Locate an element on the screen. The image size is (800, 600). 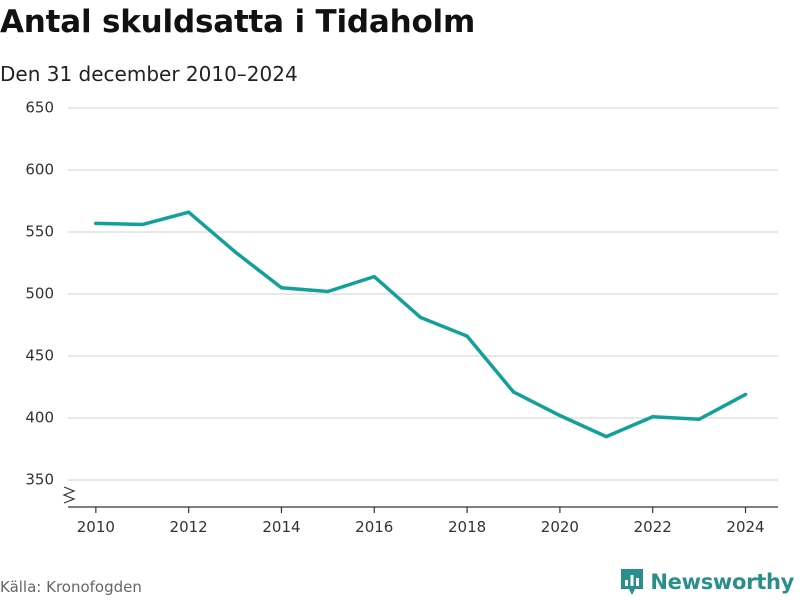
source-note: Källa: Kronofogden is located at coordinates (71, 587).